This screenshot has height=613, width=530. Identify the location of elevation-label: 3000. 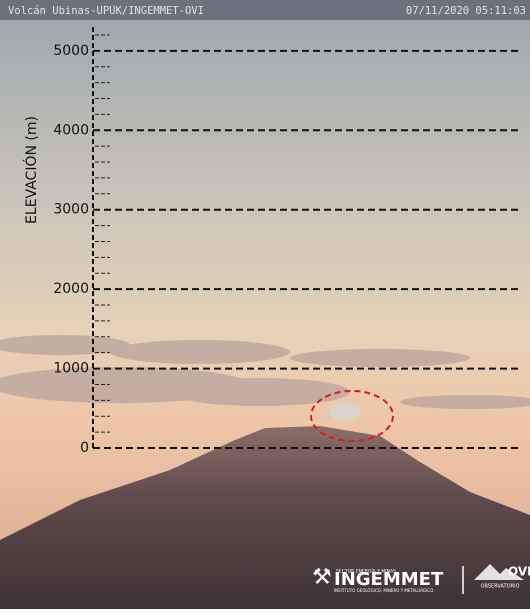
(71, 210).